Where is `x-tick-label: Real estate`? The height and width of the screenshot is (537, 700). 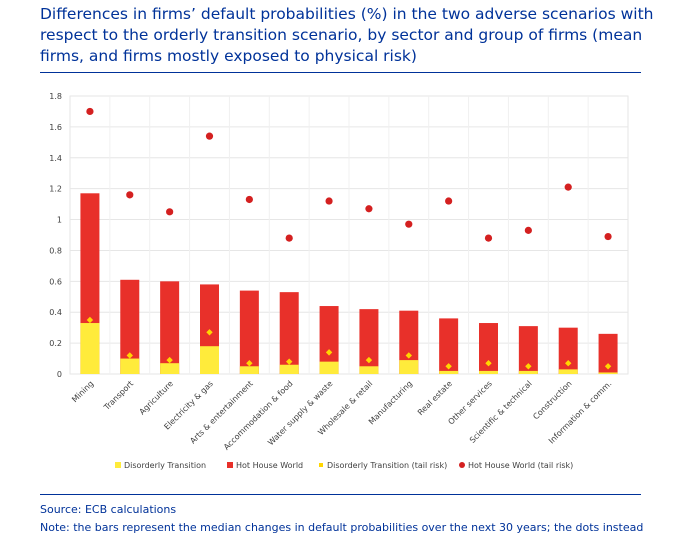
x-tick-label: Real estate is located at coordinates (435, 398).